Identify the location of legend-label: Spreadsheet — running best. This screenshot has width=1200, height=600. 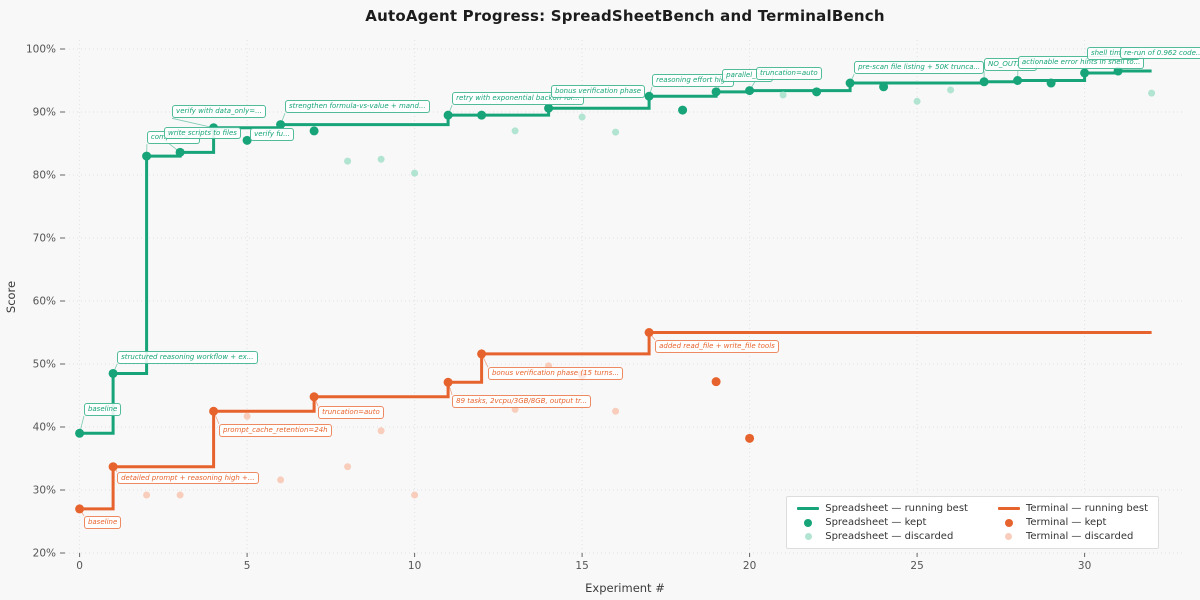
(896, 508).